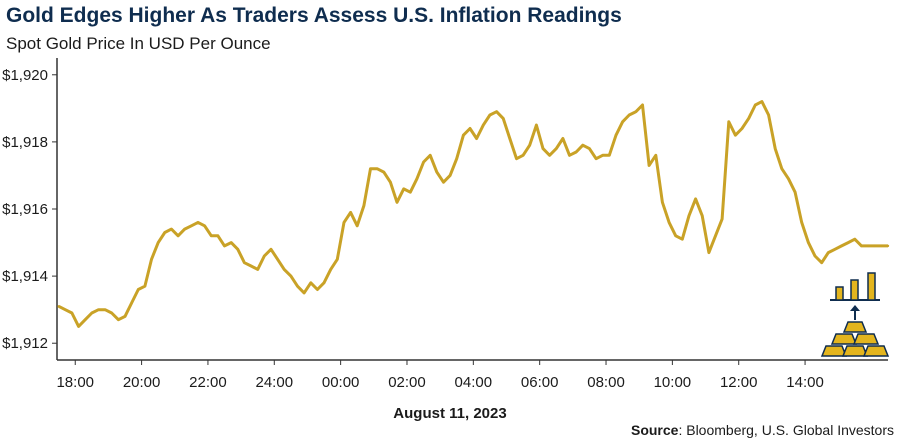  Describe the element at coordinates (805, 382) in the screenshot. I see `x-tick-label: 14:00` at that location.